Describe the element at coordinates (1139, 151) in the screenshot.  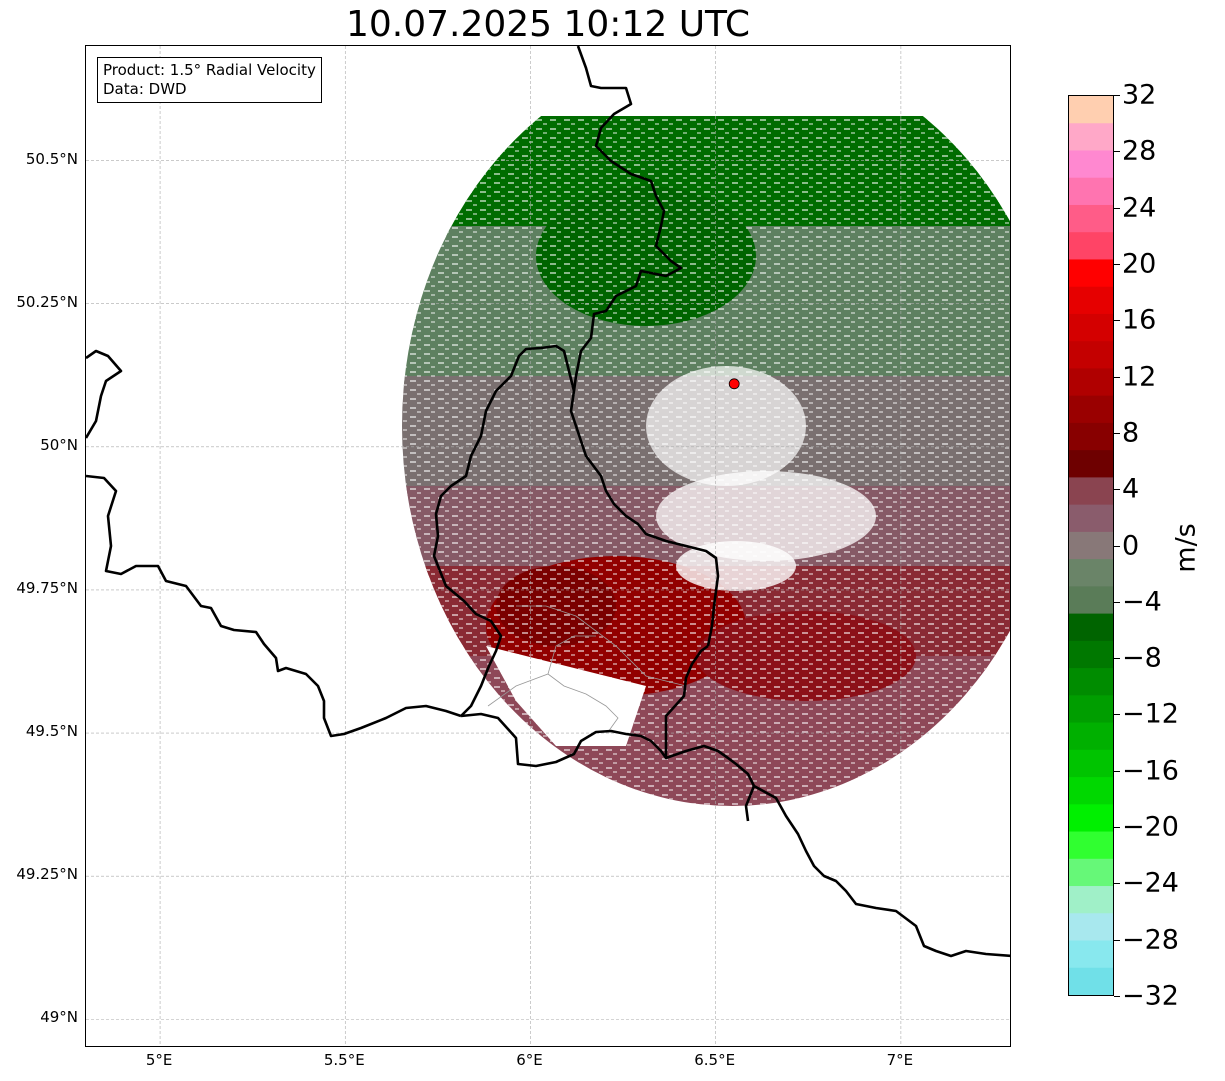
I see `colorbar-tick-label: 28` at that location.